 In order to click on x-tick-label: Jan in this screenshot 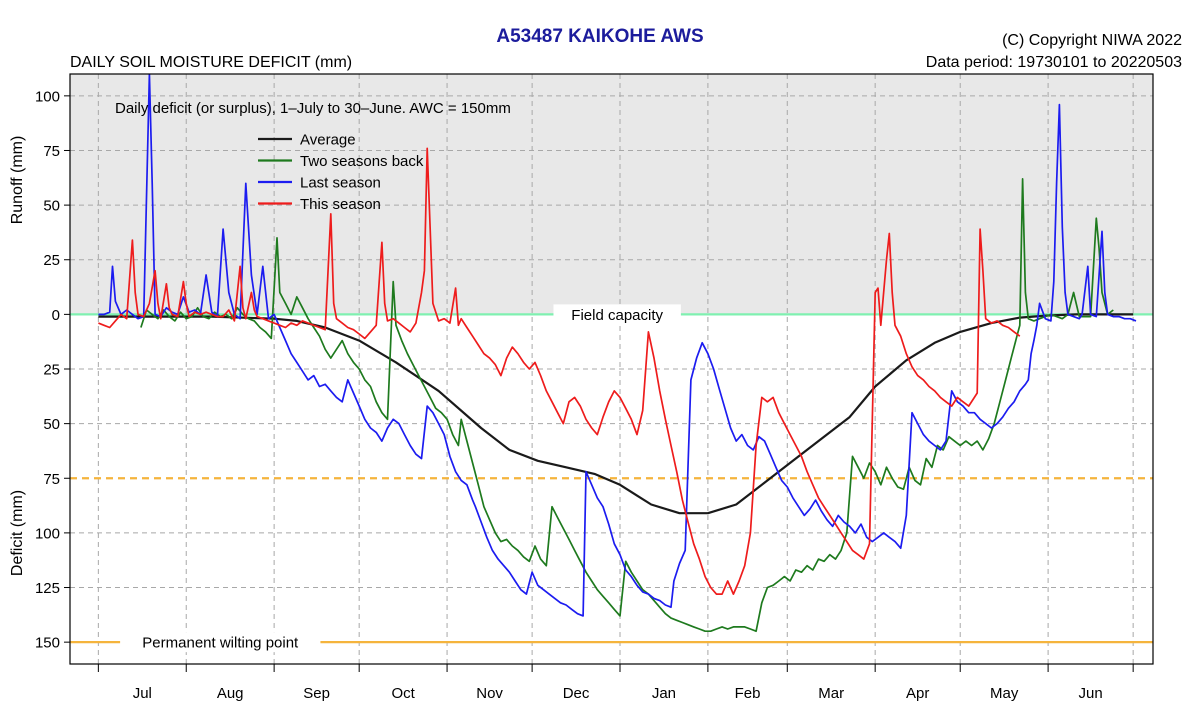, I will do `click(664, 693)`.